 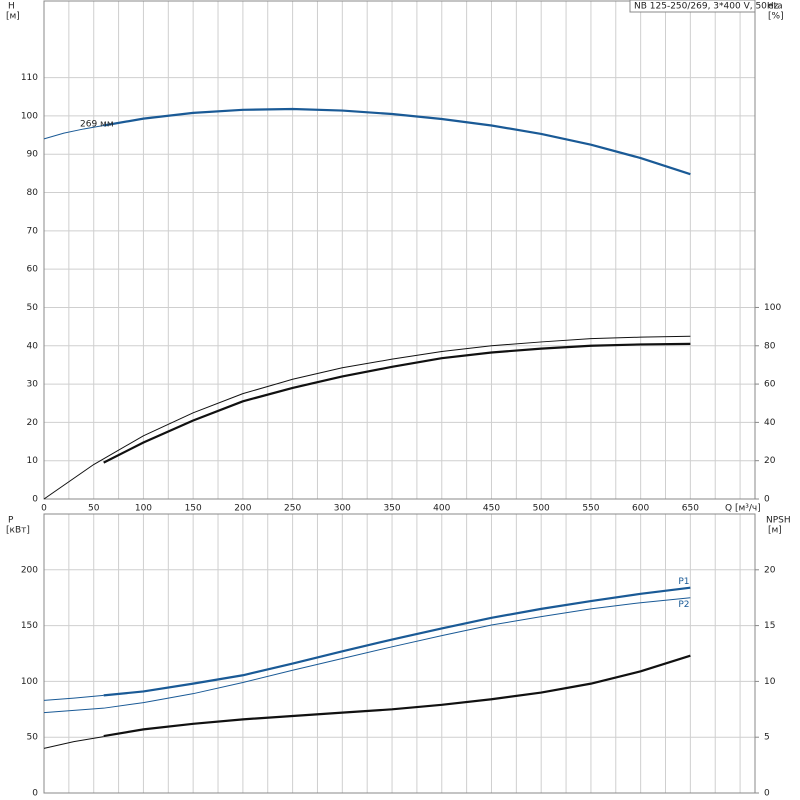 I want to click on series-label: P1, so click(x=683, y=582).